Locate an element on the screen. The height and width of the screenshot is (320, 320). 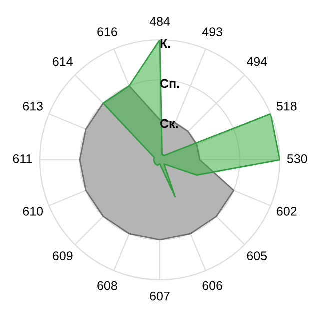
spoke-label: 609 is located at coordinates (63, 256).